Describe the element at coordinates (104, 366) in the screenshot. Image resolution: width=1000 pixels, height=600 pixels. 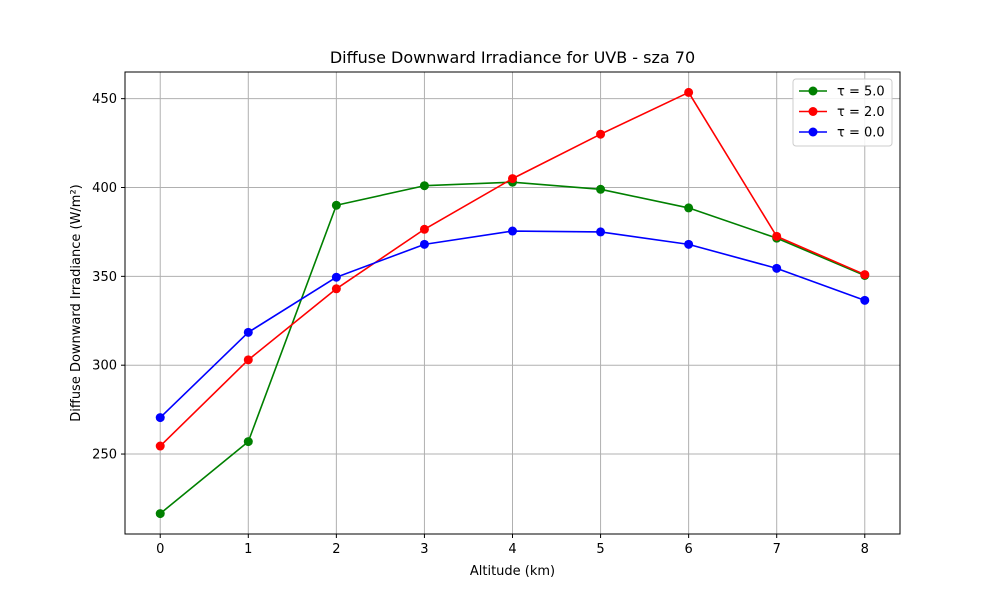
I see `y-tick-label: 300` at that location.